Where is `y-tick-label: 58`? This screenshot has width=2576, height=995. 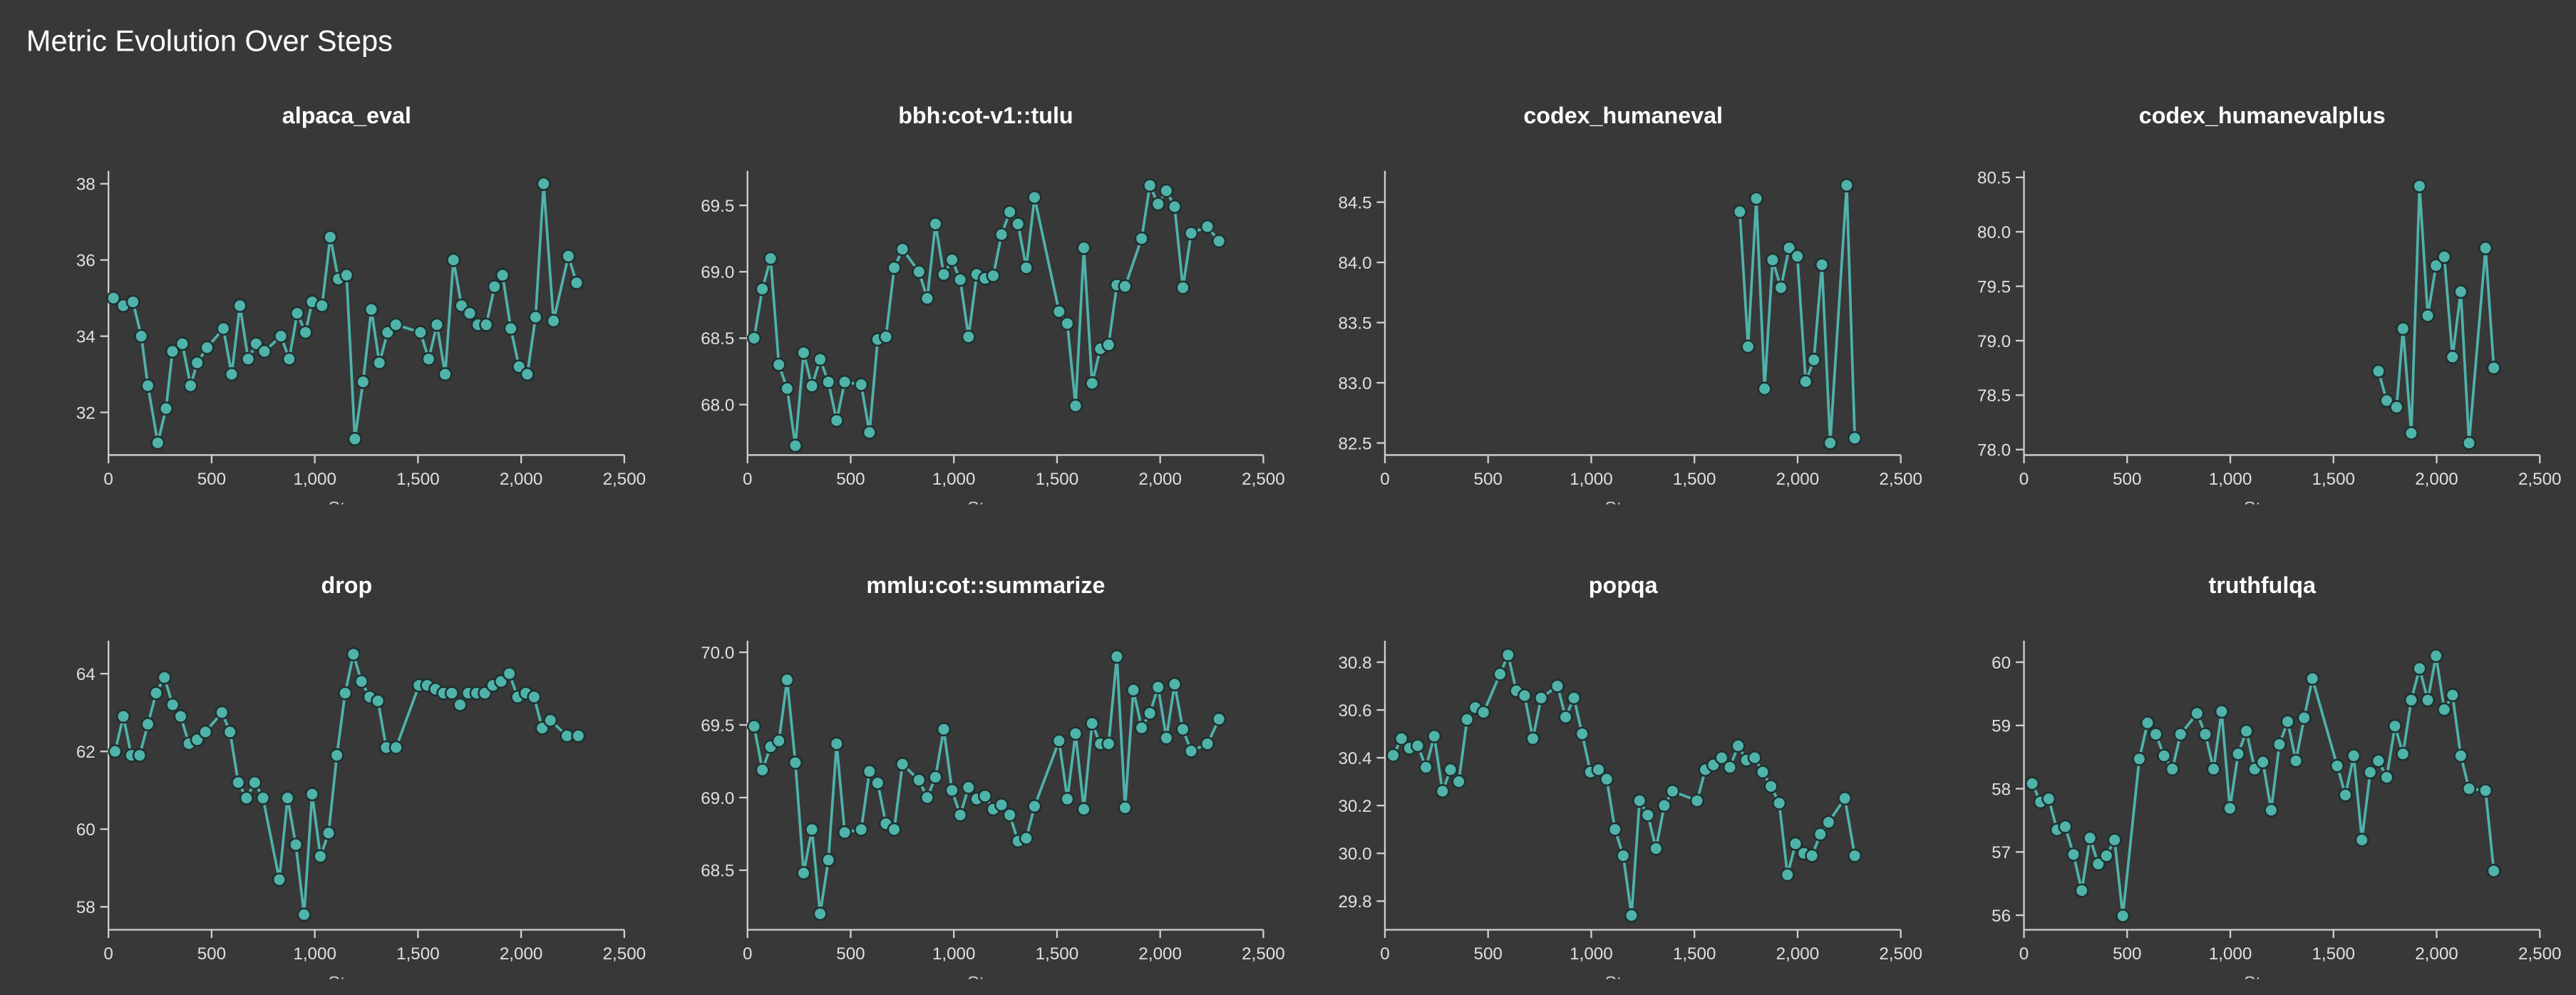
y-tick-label: 58 is located at coordinates (2001, 789).